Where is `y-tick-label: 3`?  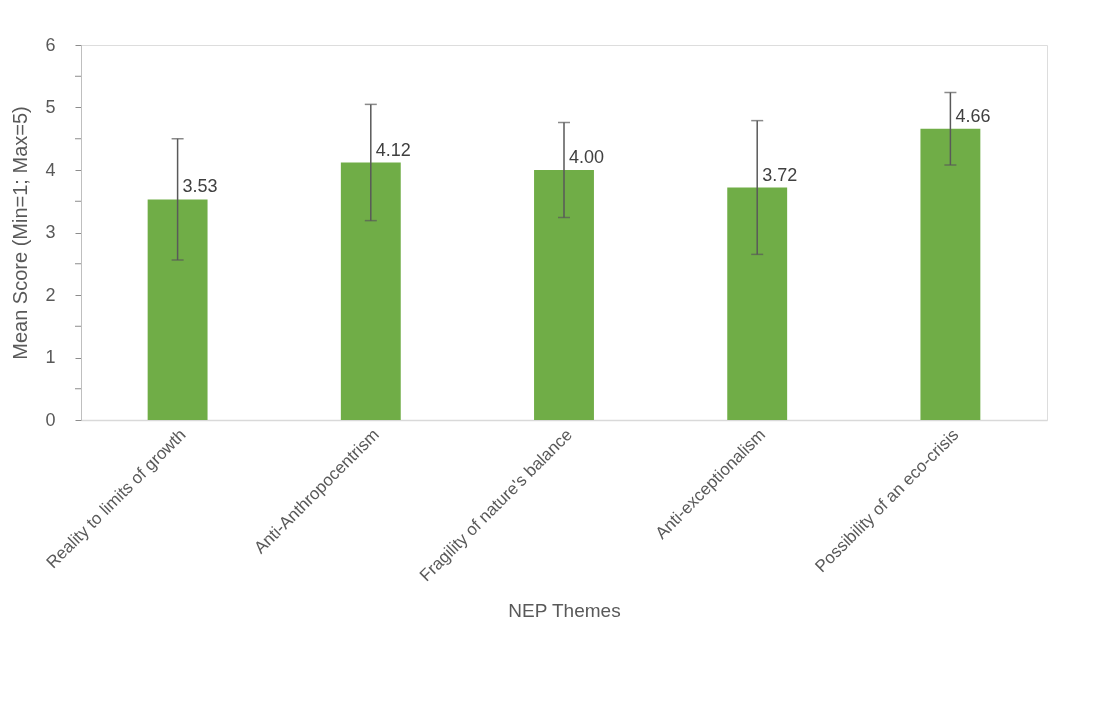 y-tick-label: 3 is located at coordinates (50, 232).